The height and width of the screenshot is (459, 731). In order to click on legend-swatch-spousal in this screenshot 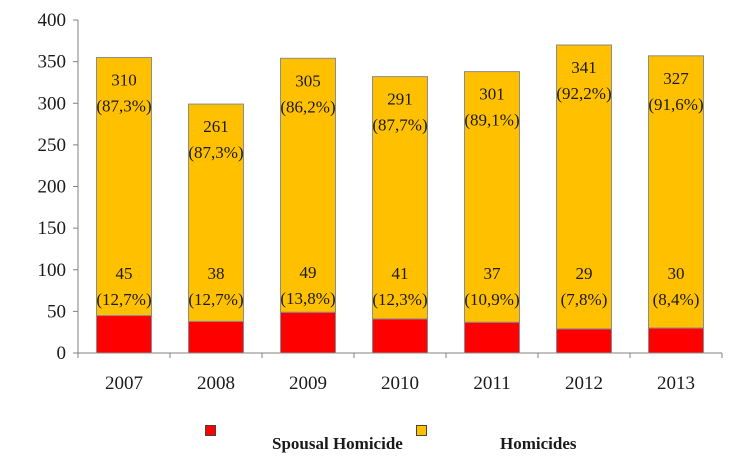, I will do `click(210, 430)`.